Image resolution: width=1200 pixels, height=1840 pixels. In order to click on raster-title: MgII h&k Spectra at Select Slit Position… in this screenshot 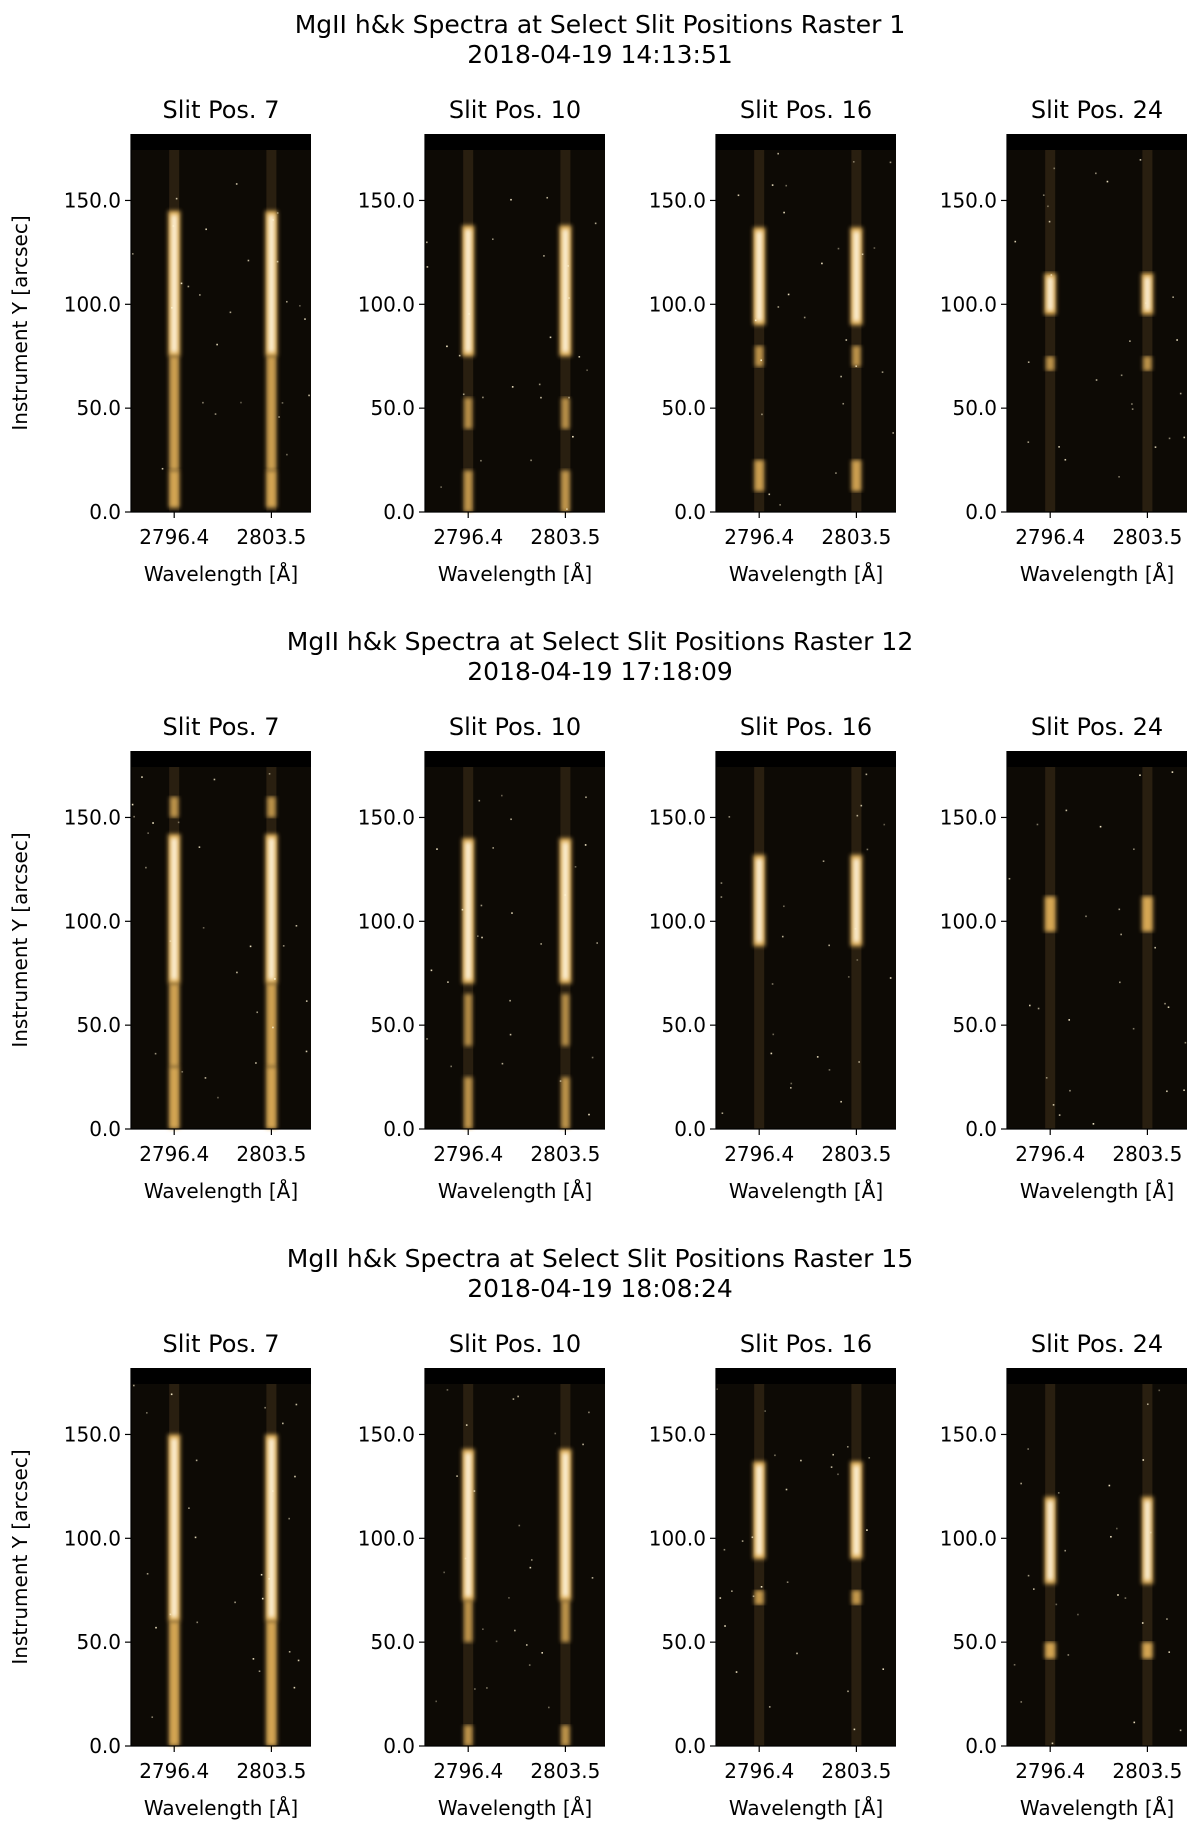, I will do `click(600, 1258)`.